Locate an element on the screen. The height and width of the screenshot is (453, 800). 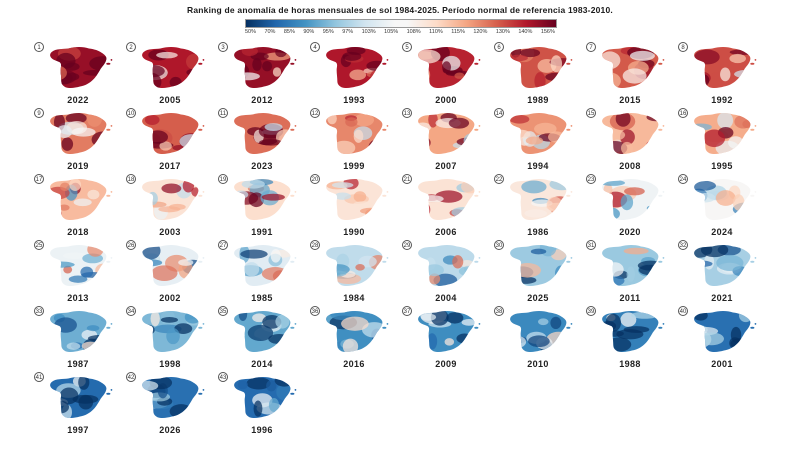
map-cell: 35 2014 is located at coordinates (262, 337).